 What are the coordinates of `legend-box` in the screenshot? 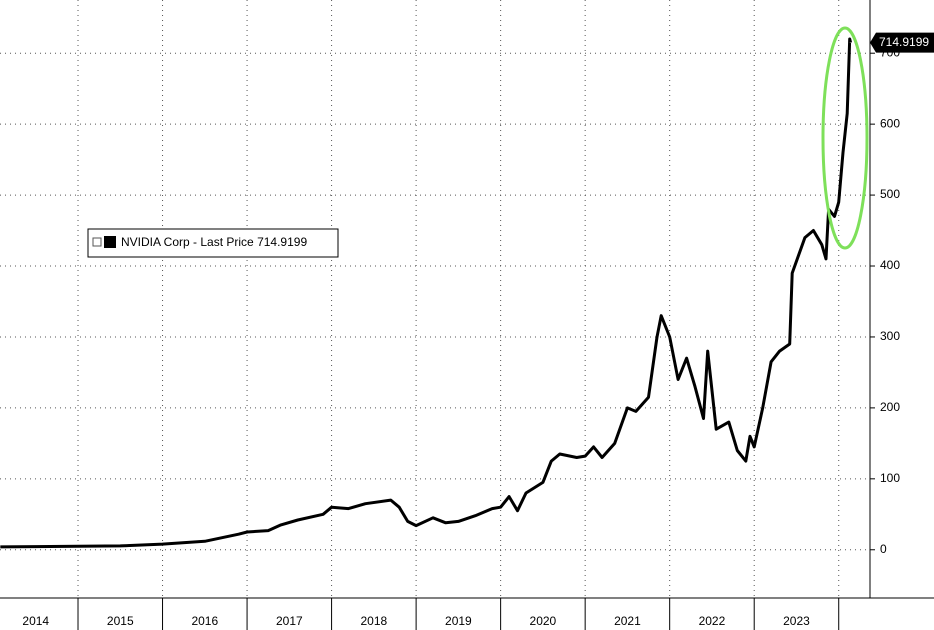 It's located at (213, 243).